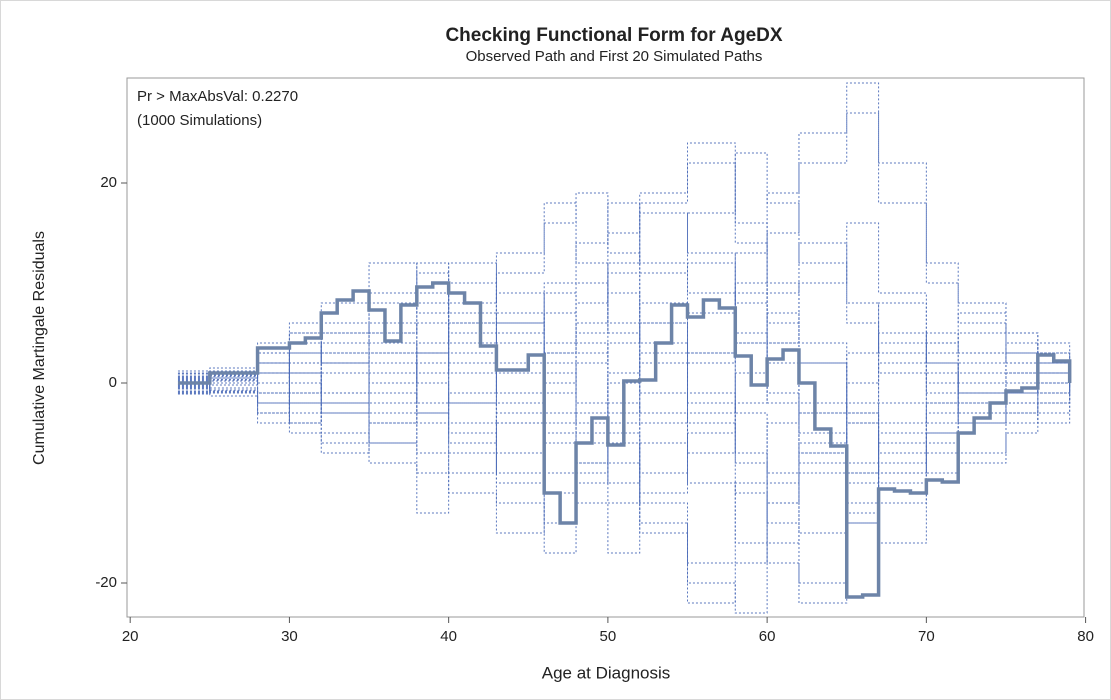 Image resolution: width=1111 pixels, height=700 pixels. Describe the element at coordinates (608, 636) in the screenshot. I see `x-tick-label: 50` at that location.